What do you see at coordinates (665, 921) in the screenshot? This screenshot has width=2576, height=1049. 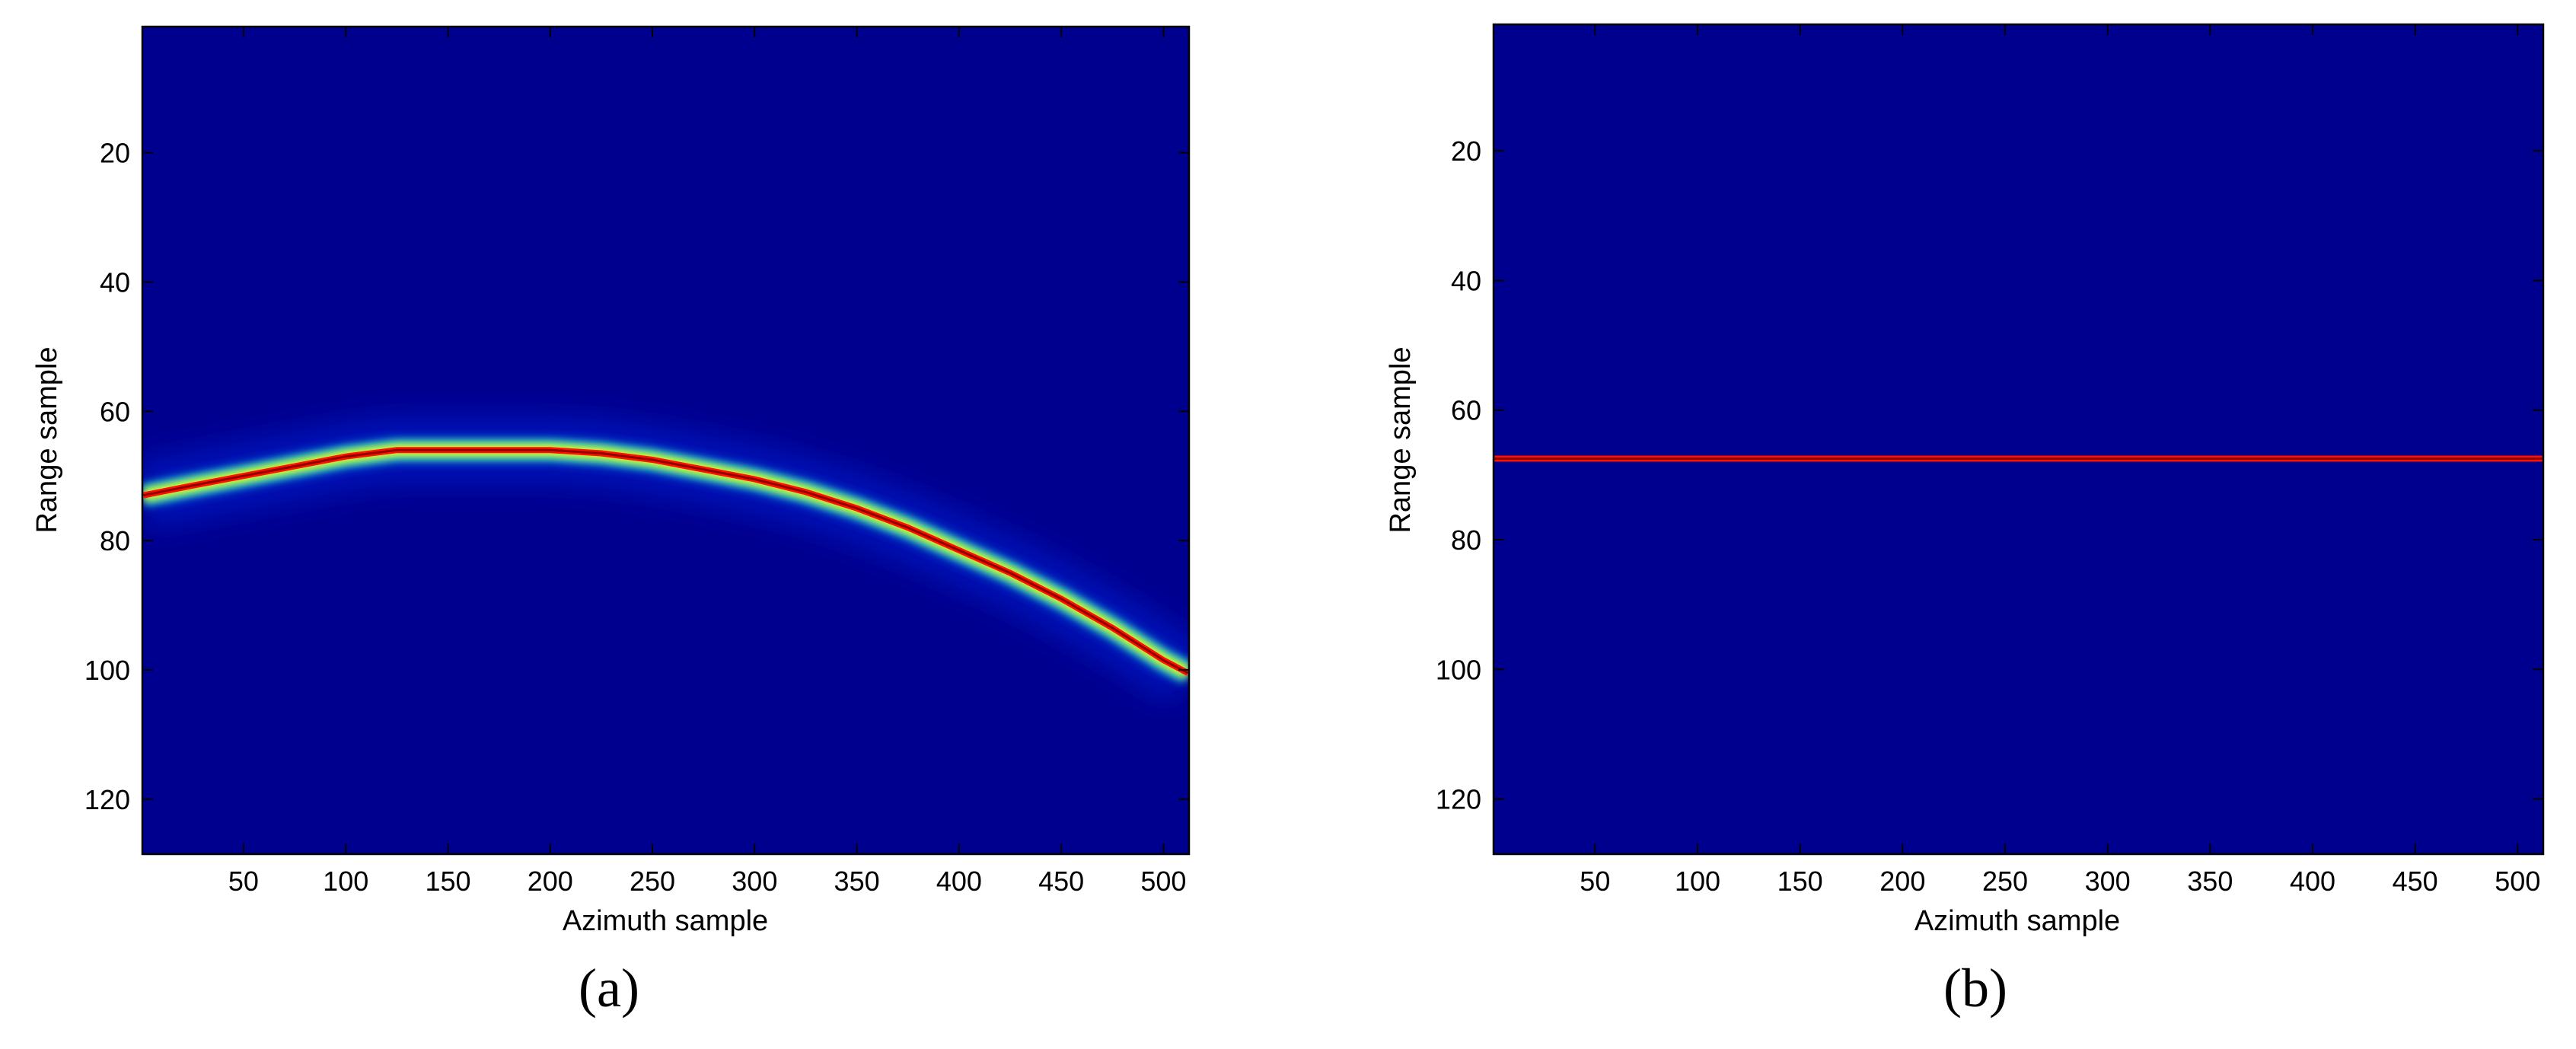 I see `x-axis-label-a: Azimuth sample` at bounding box center [665, 921].